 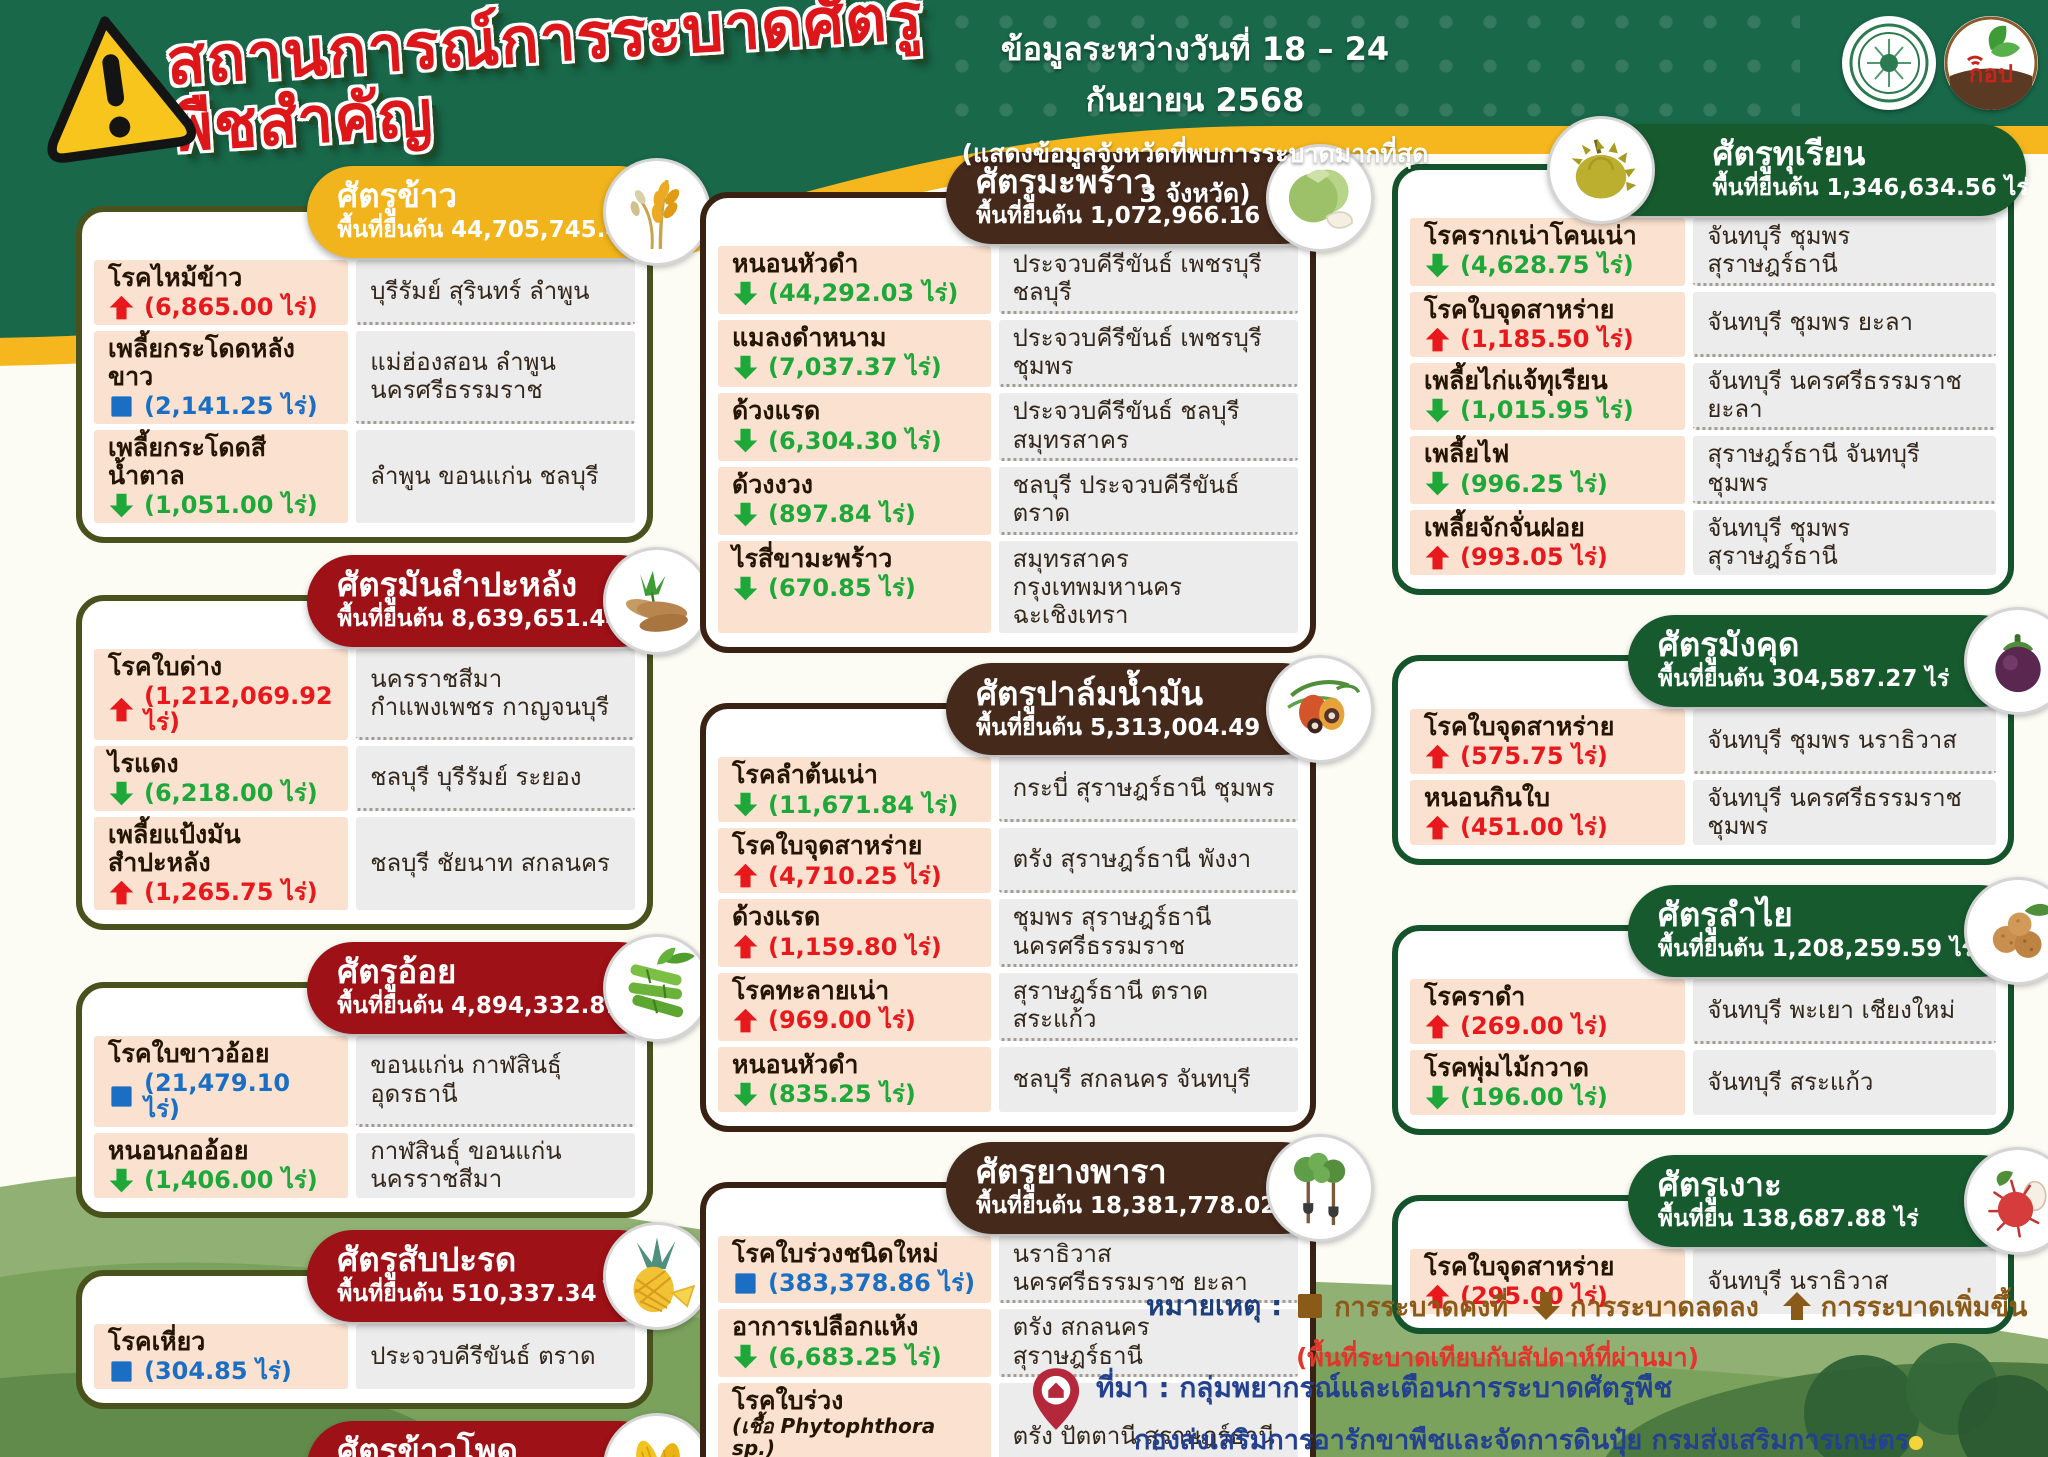 I want to click on pest-name: โรคใบขาวอ้อย, so click(x=189, y=1053).